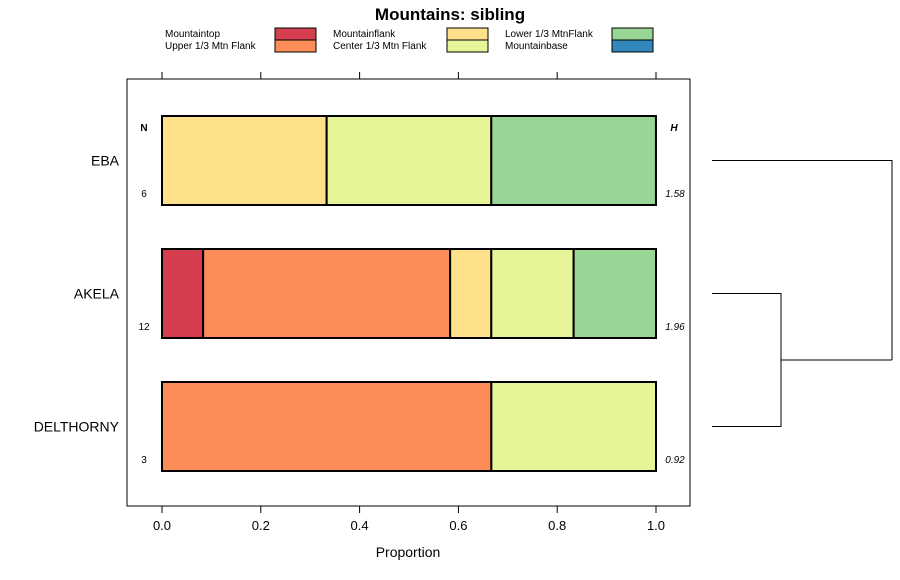 This screenshot has width=900, height=580. I want to click on legend-label: Mountainbase, so click(536, 46).